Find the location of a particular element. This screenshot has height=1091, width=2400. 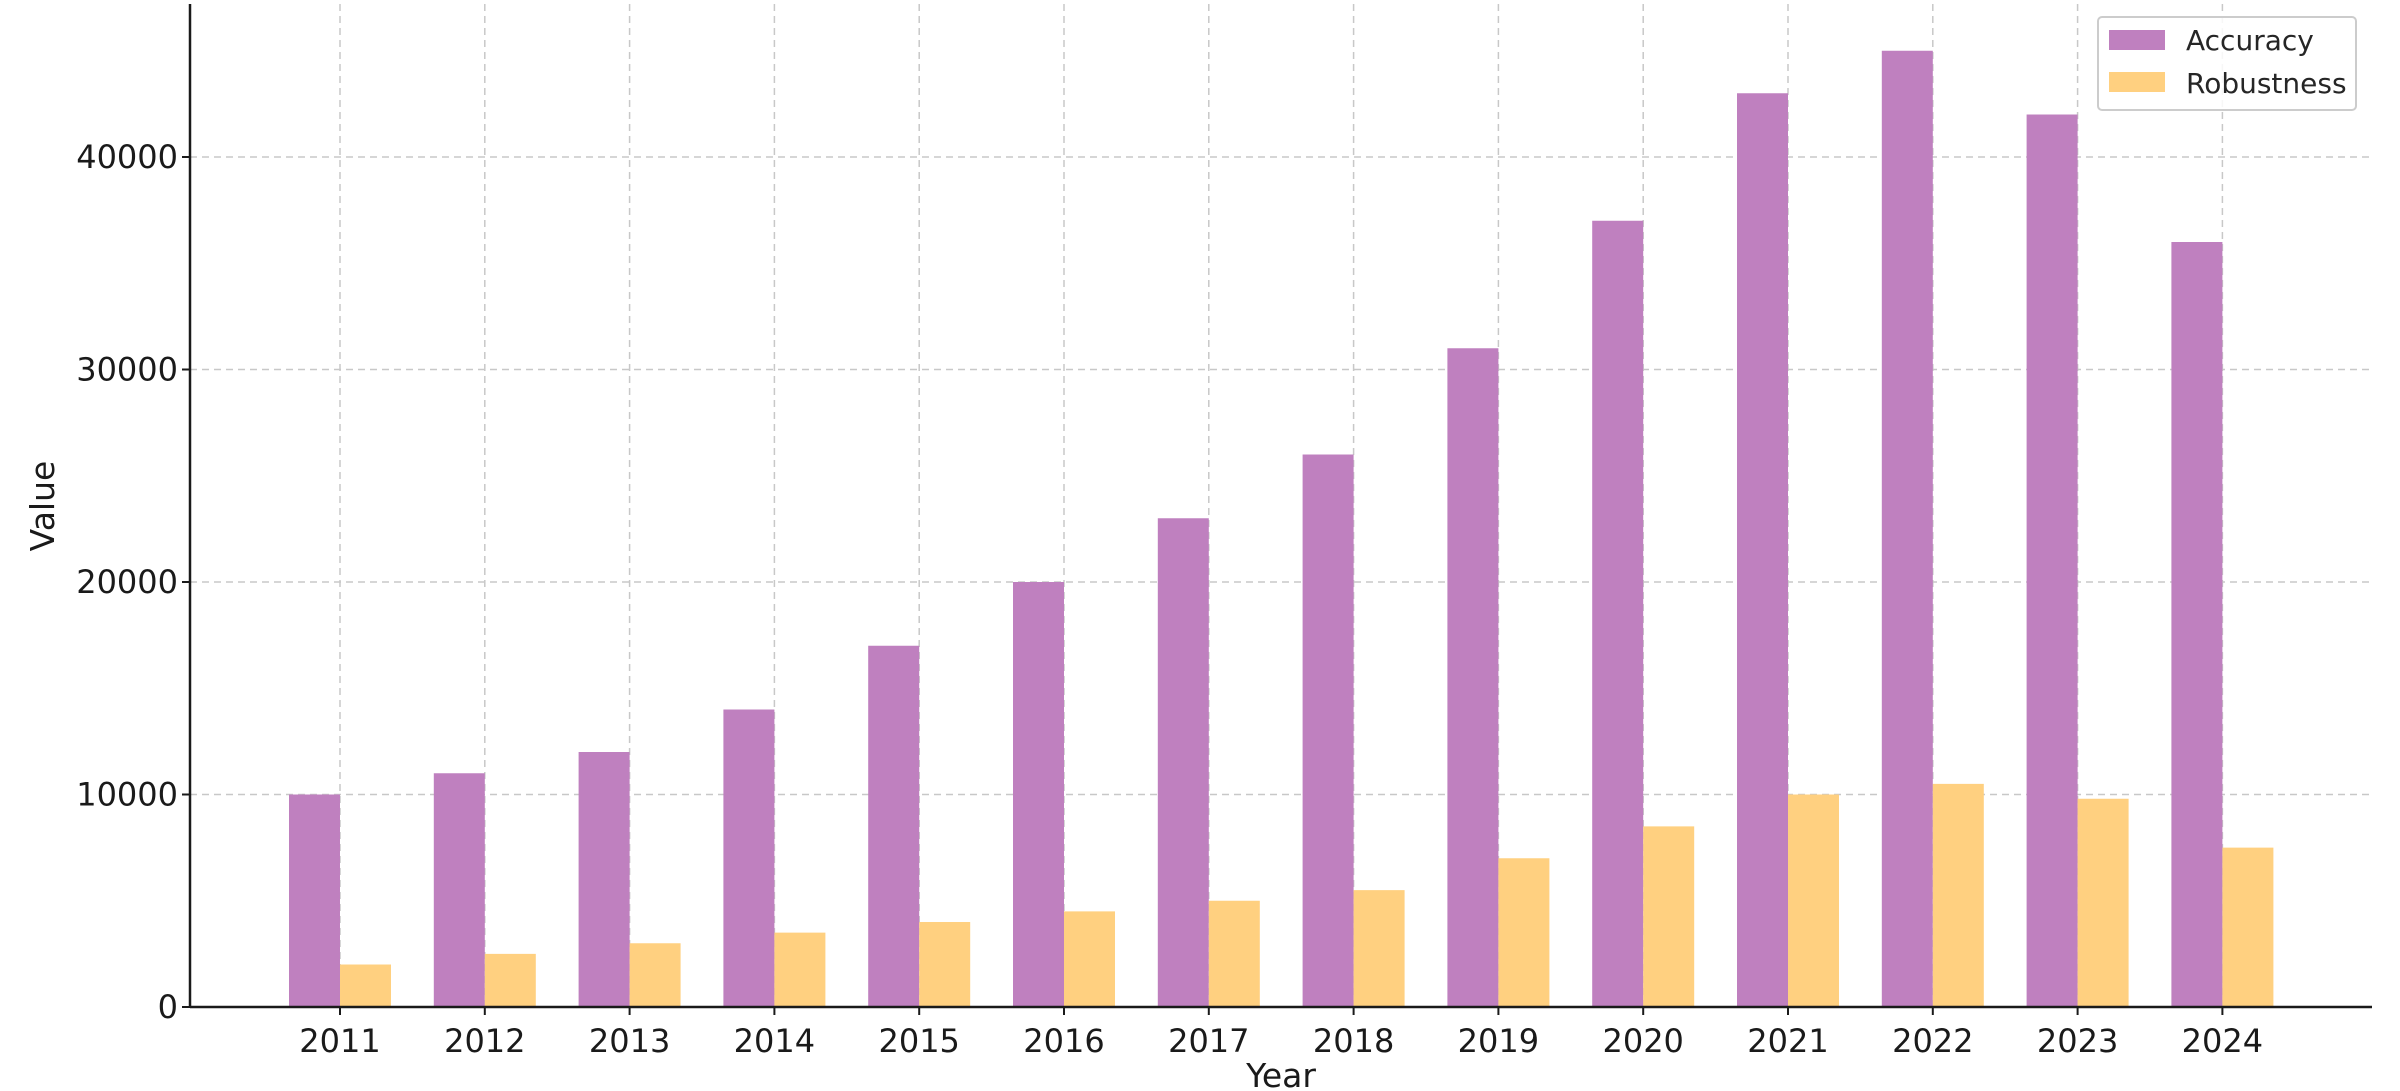

bar-robustness-2019 is located at coordinates (1524, 932).